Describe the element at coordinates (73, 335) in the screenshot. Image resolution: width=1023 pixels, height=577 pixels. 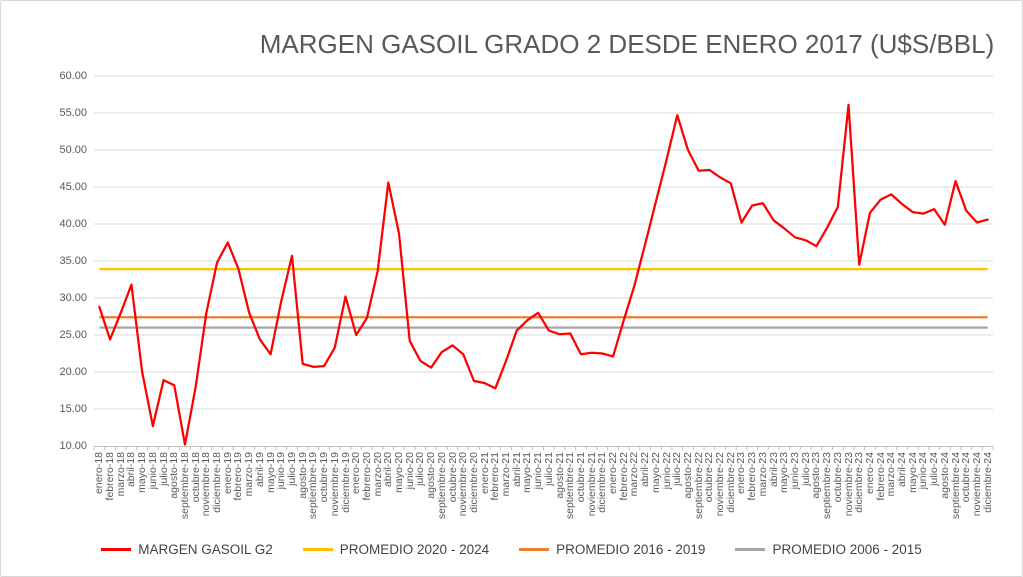
I see `y-axis-label: 25.00` at that location.